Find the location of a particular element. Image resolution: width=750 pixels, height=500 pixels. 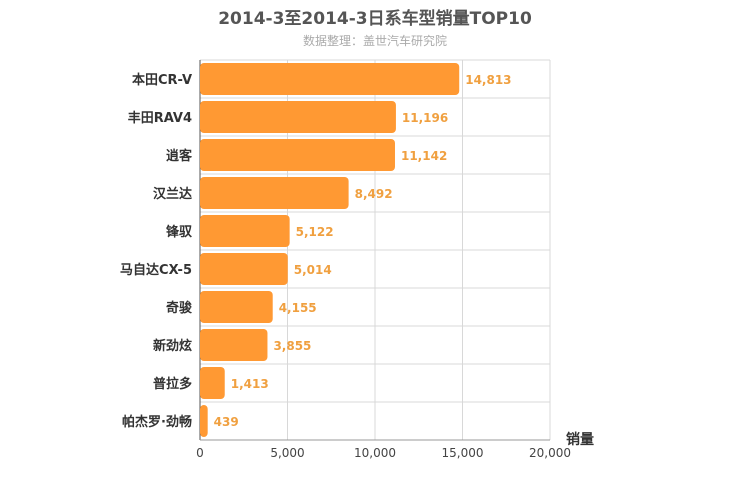

category-label: 汉兰达 is located at coordinates (172, 194).